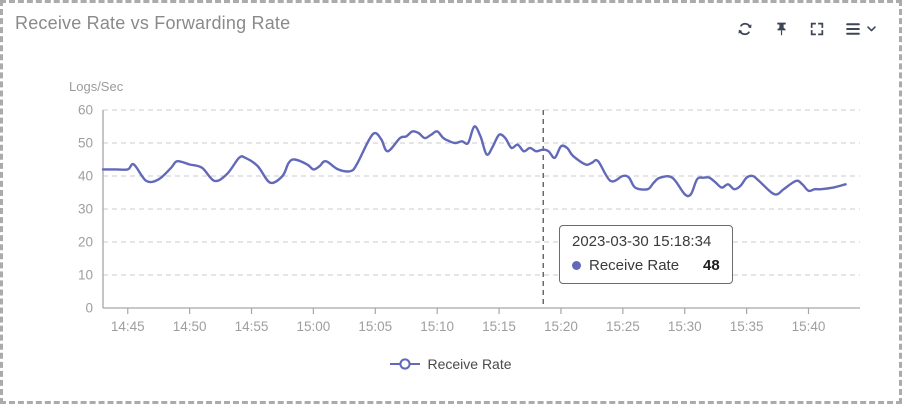 This screenshot has width=902, height=404. I want to click on y-axis-title: Logs/Sec, so click(96, 86).